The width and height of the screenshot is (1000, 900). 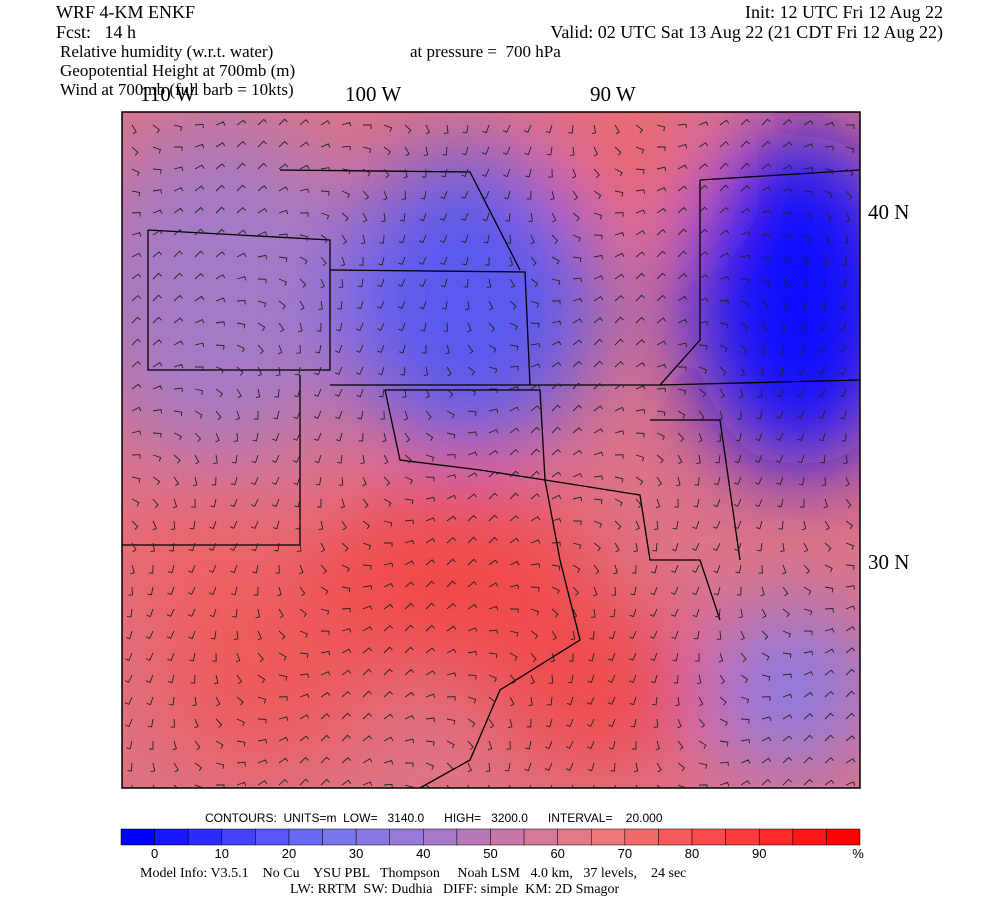 I want to click on longitude-label: 90 W, so click(x=613, y=94).